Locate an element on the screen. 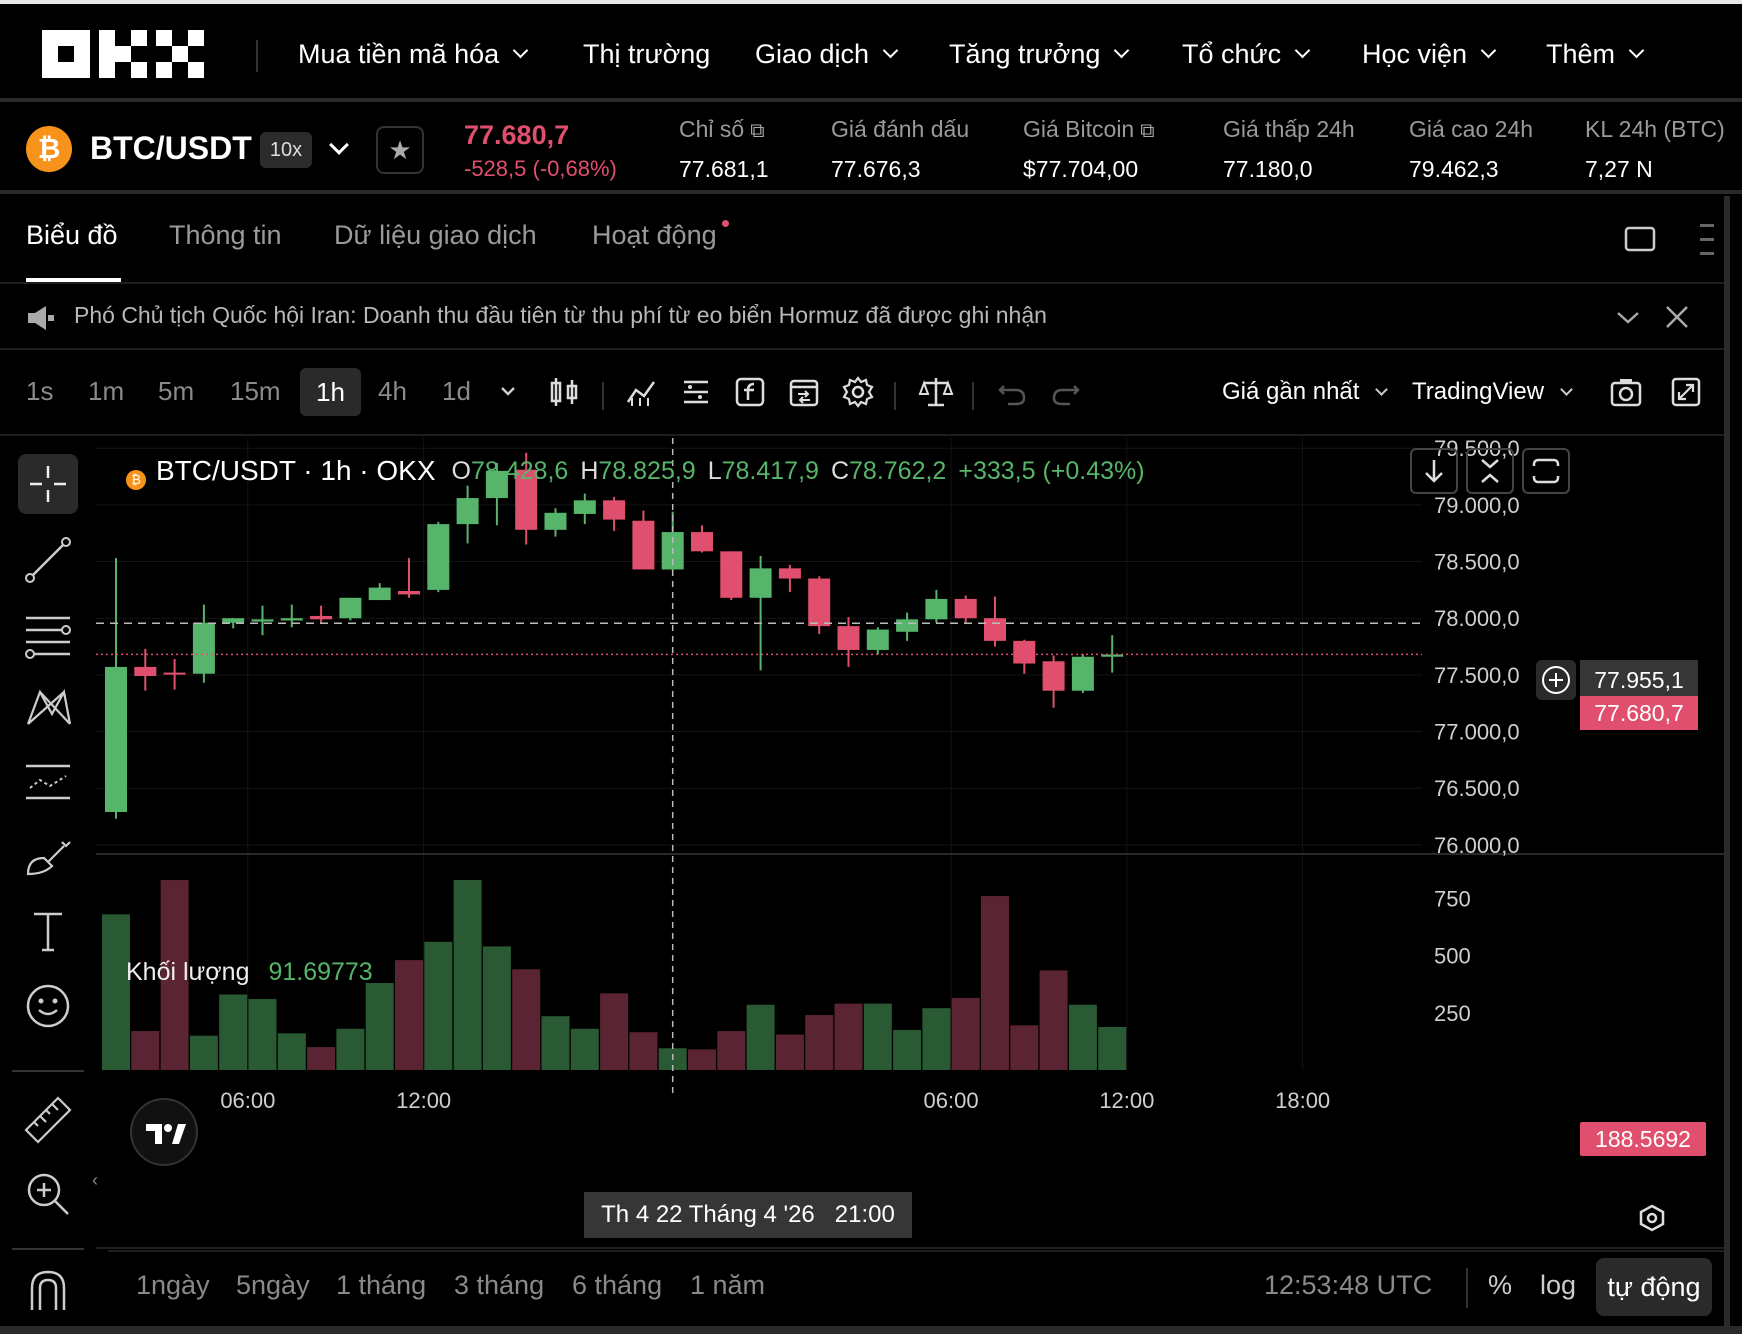 The image size is (1742, 1334). camera-icon is located at coordinates (1626, 392).